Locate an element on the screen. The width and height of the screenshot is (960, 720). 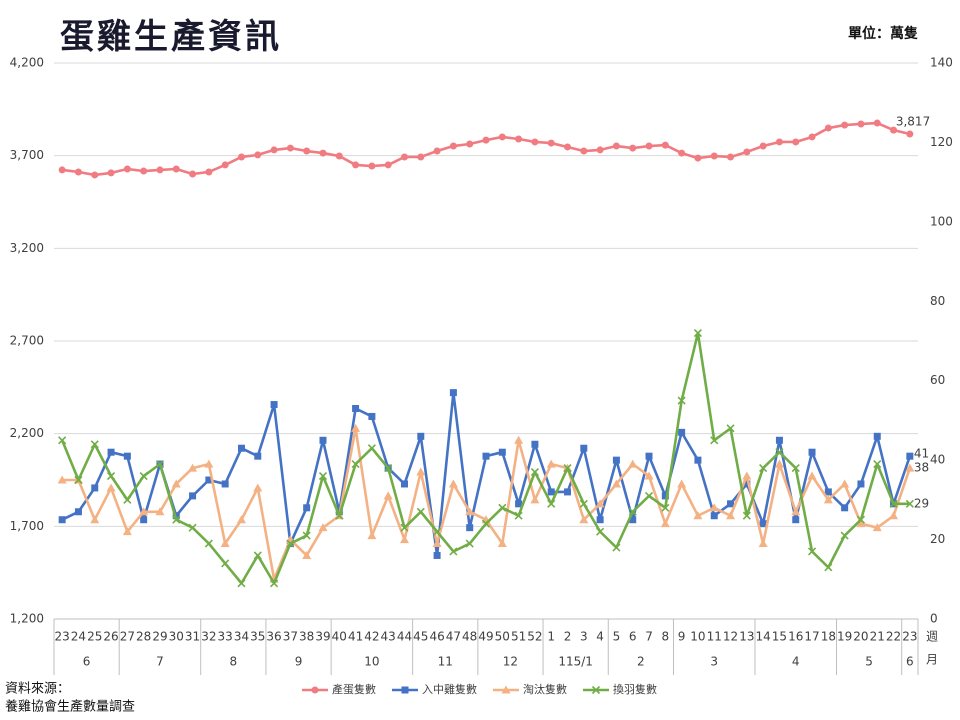
legend-label: 產蛋隻數 is located at coordinates (354, 689).